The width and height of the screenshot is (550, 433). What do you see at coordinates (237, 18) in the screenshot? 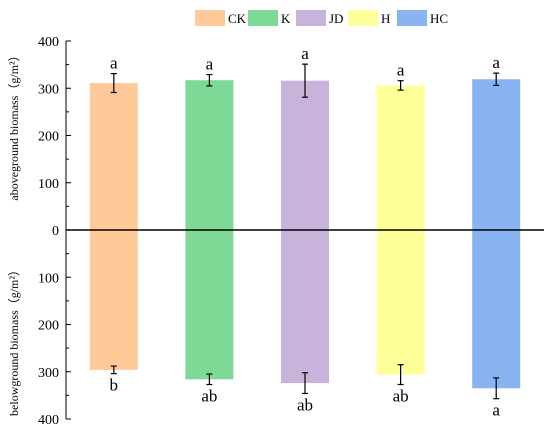
I see `legend-label-ck: CK` at bounding box center [237, 18].